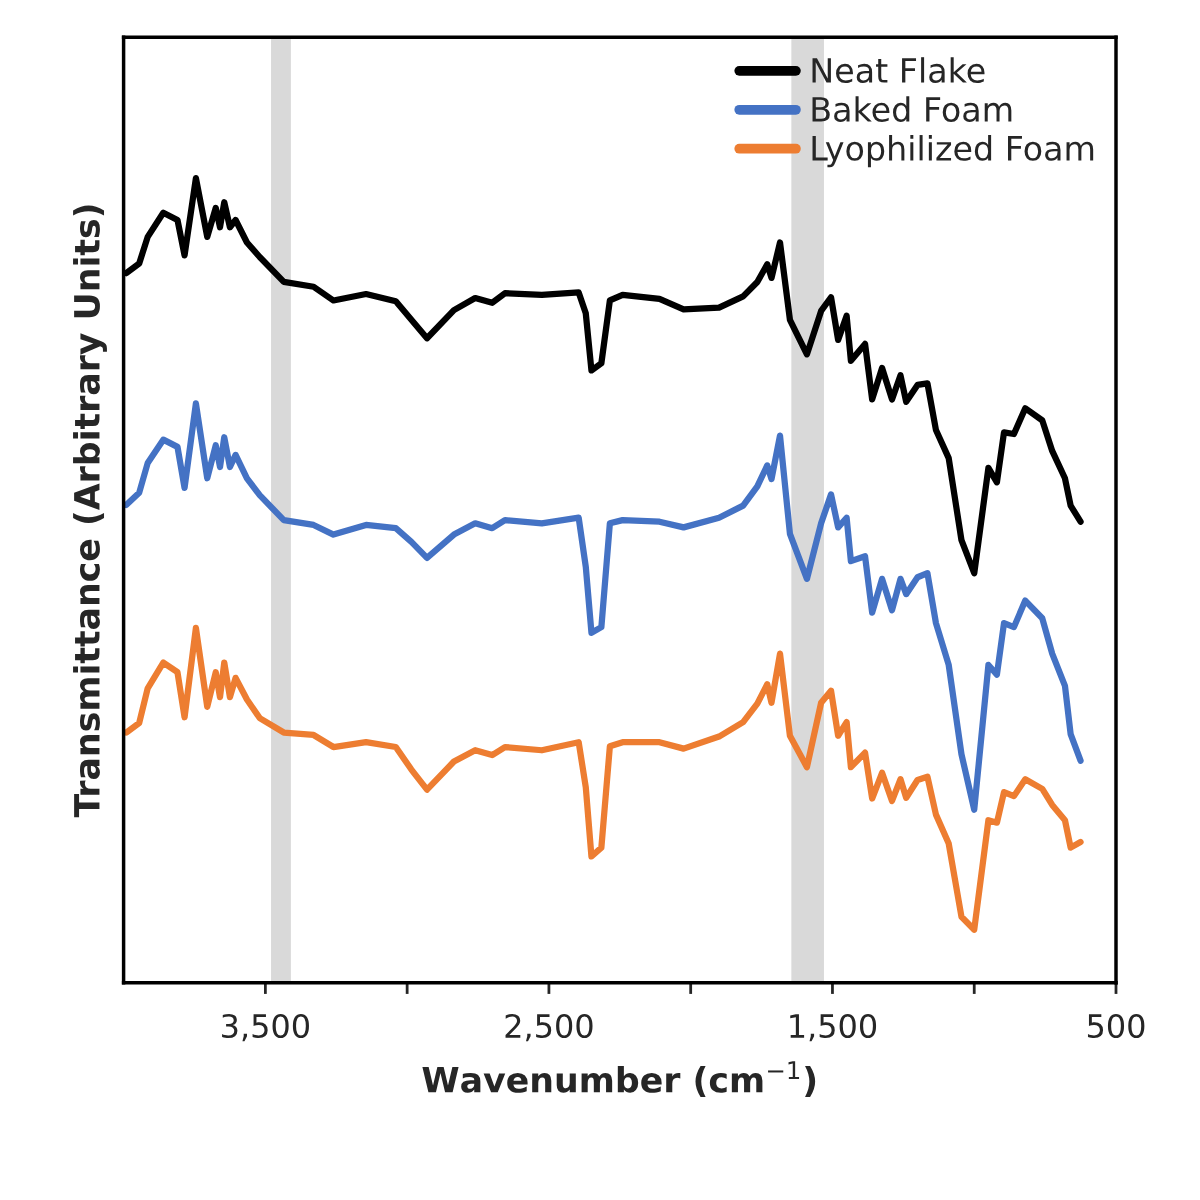 The height and width of the screenshot is (1200, 1200). I want to click on legend-label: Lyophilized Foam, so click(953, 151).